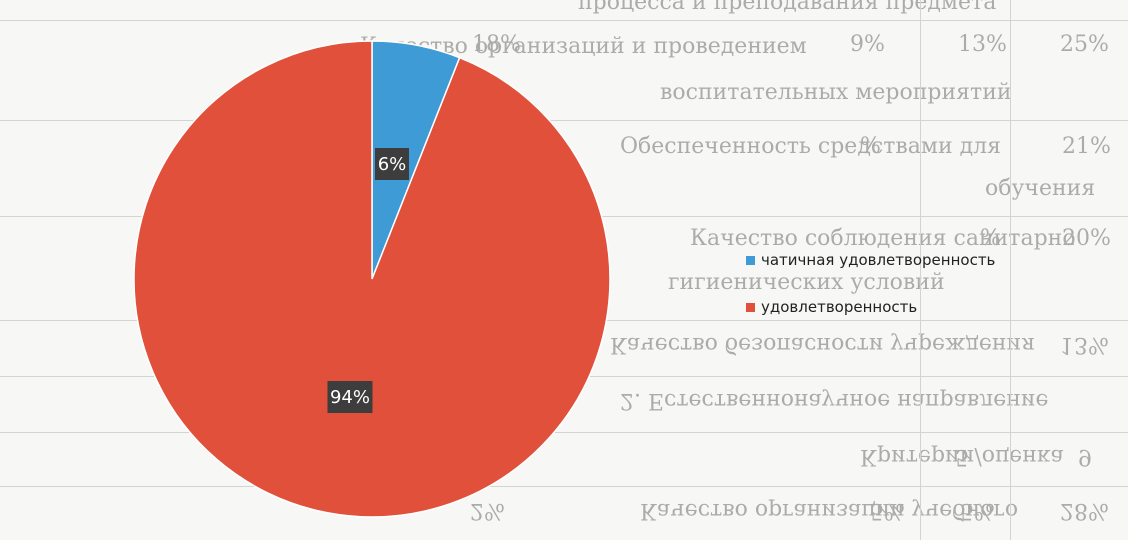  What do you see at coordinates (1086, 238) in the screenshot?
I see `bg-val-5-1: 20%` at bounding box center [1086, 238].